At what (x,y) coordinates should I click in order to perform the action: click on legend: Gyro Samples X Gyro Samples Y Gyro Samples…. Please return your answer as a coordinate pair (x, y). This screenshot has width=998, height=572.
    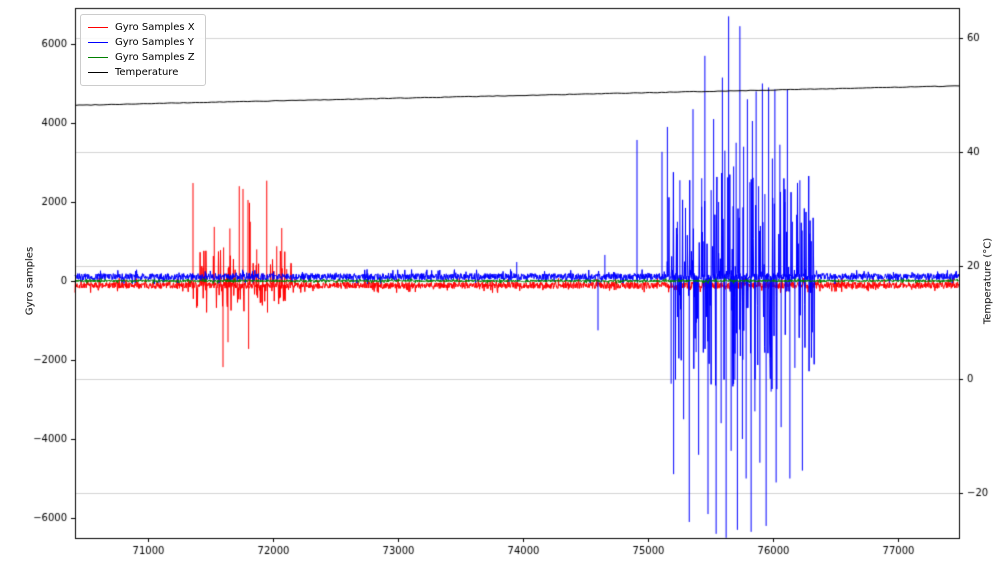
    Looking at the image, I should click on (143, 50).